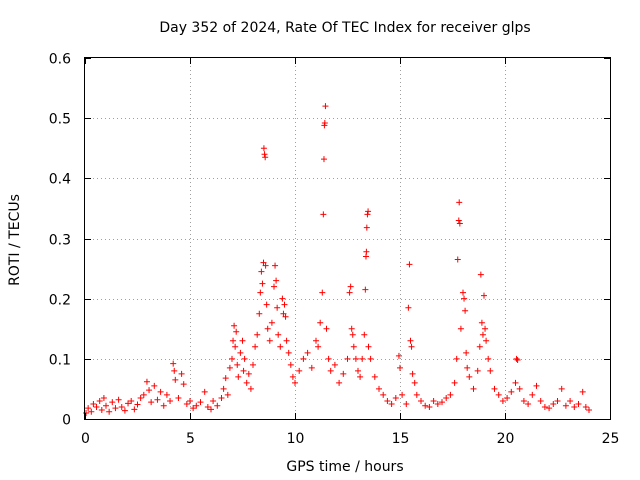  What do you see at coordinates (190, 439) in the screenshot?
I see `x-tick-label: 5` at bounding box center [190, 439].